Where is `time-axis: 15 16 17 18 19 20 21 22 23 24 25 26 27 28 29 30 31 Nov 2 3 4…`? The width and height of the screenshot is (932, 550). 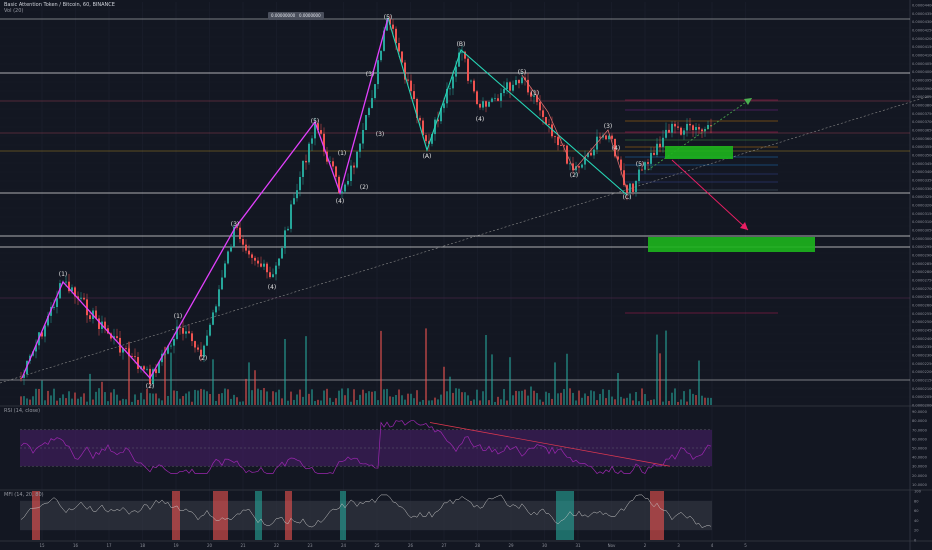
time-axis: 15 16 17 18 19 20 21 22 23 24 25 26 27 28 29 30 31 Nov 2 3 4… is located at coordinates (393, 545).